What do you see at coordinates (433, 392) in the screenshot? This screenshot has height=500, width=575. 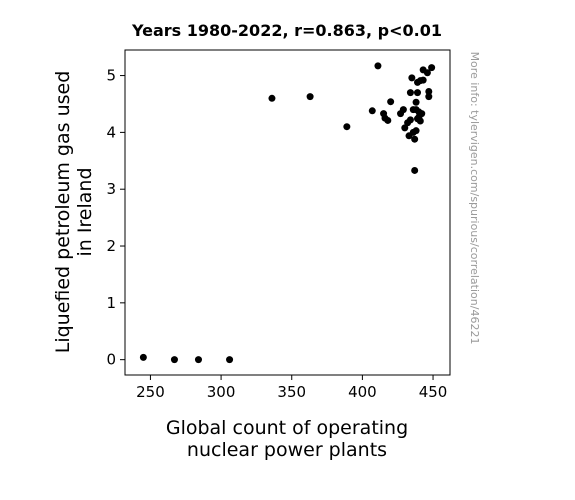 I see `x-tick-label: 450` at bounding box center [433, 392].